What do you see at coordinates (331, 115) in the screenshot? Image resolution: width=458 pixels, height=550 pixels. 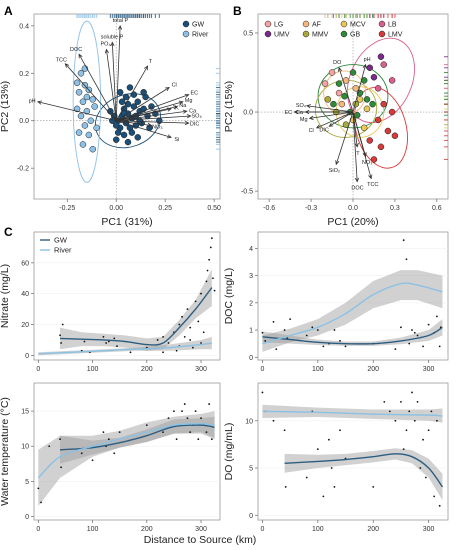 I see `loading-mg` at bounding box center [331, 115].